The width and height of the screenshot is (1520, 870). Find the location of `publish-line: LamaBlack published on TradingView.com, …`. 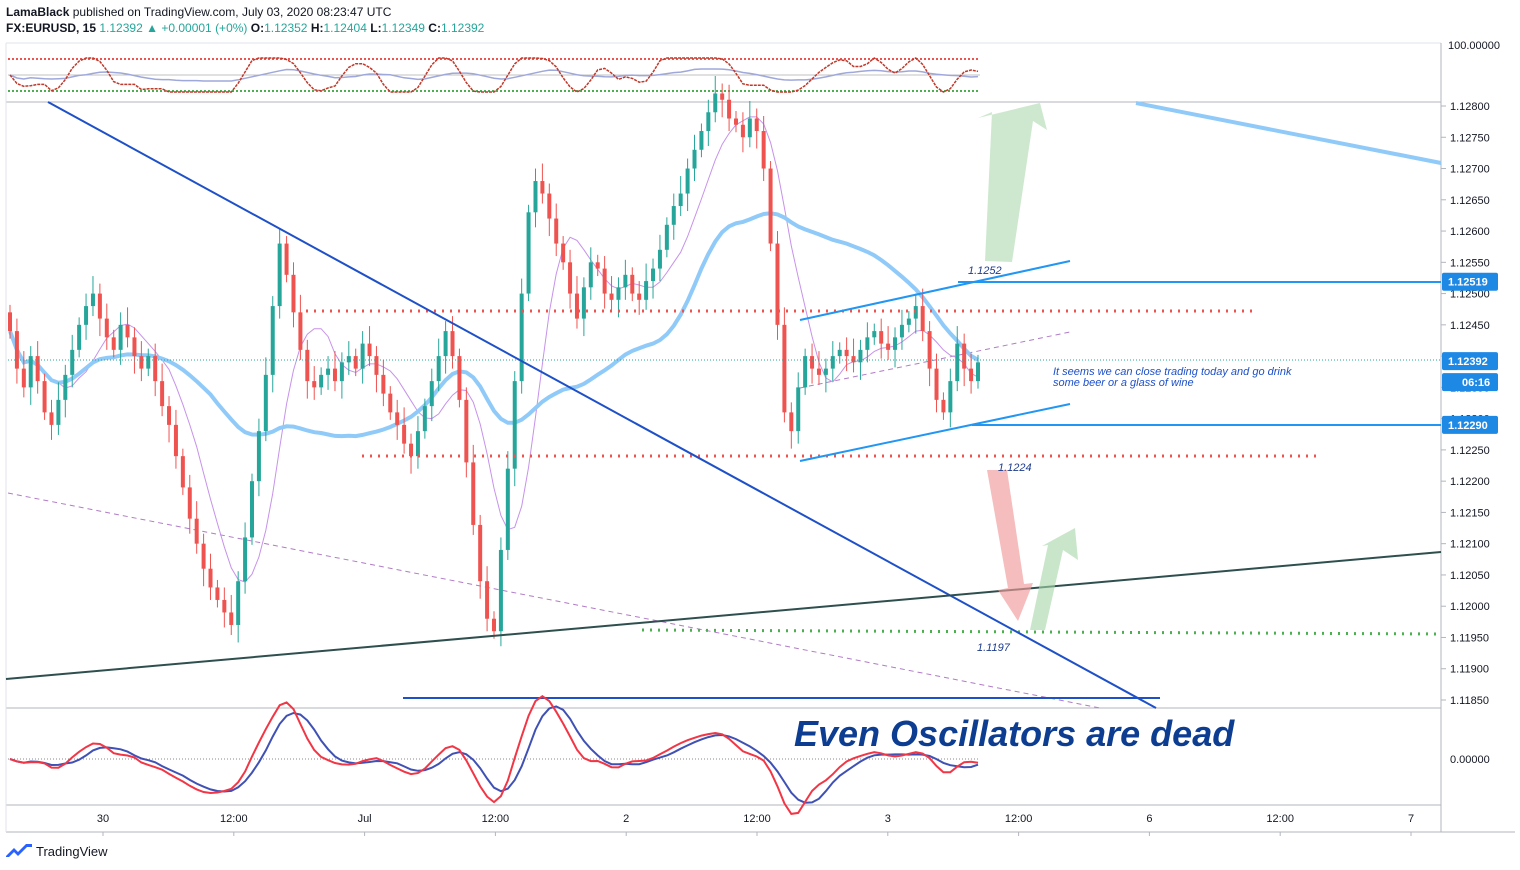

publish-line: LamaBlack published on TradingView.com, … is located at coordinates (245, 12).